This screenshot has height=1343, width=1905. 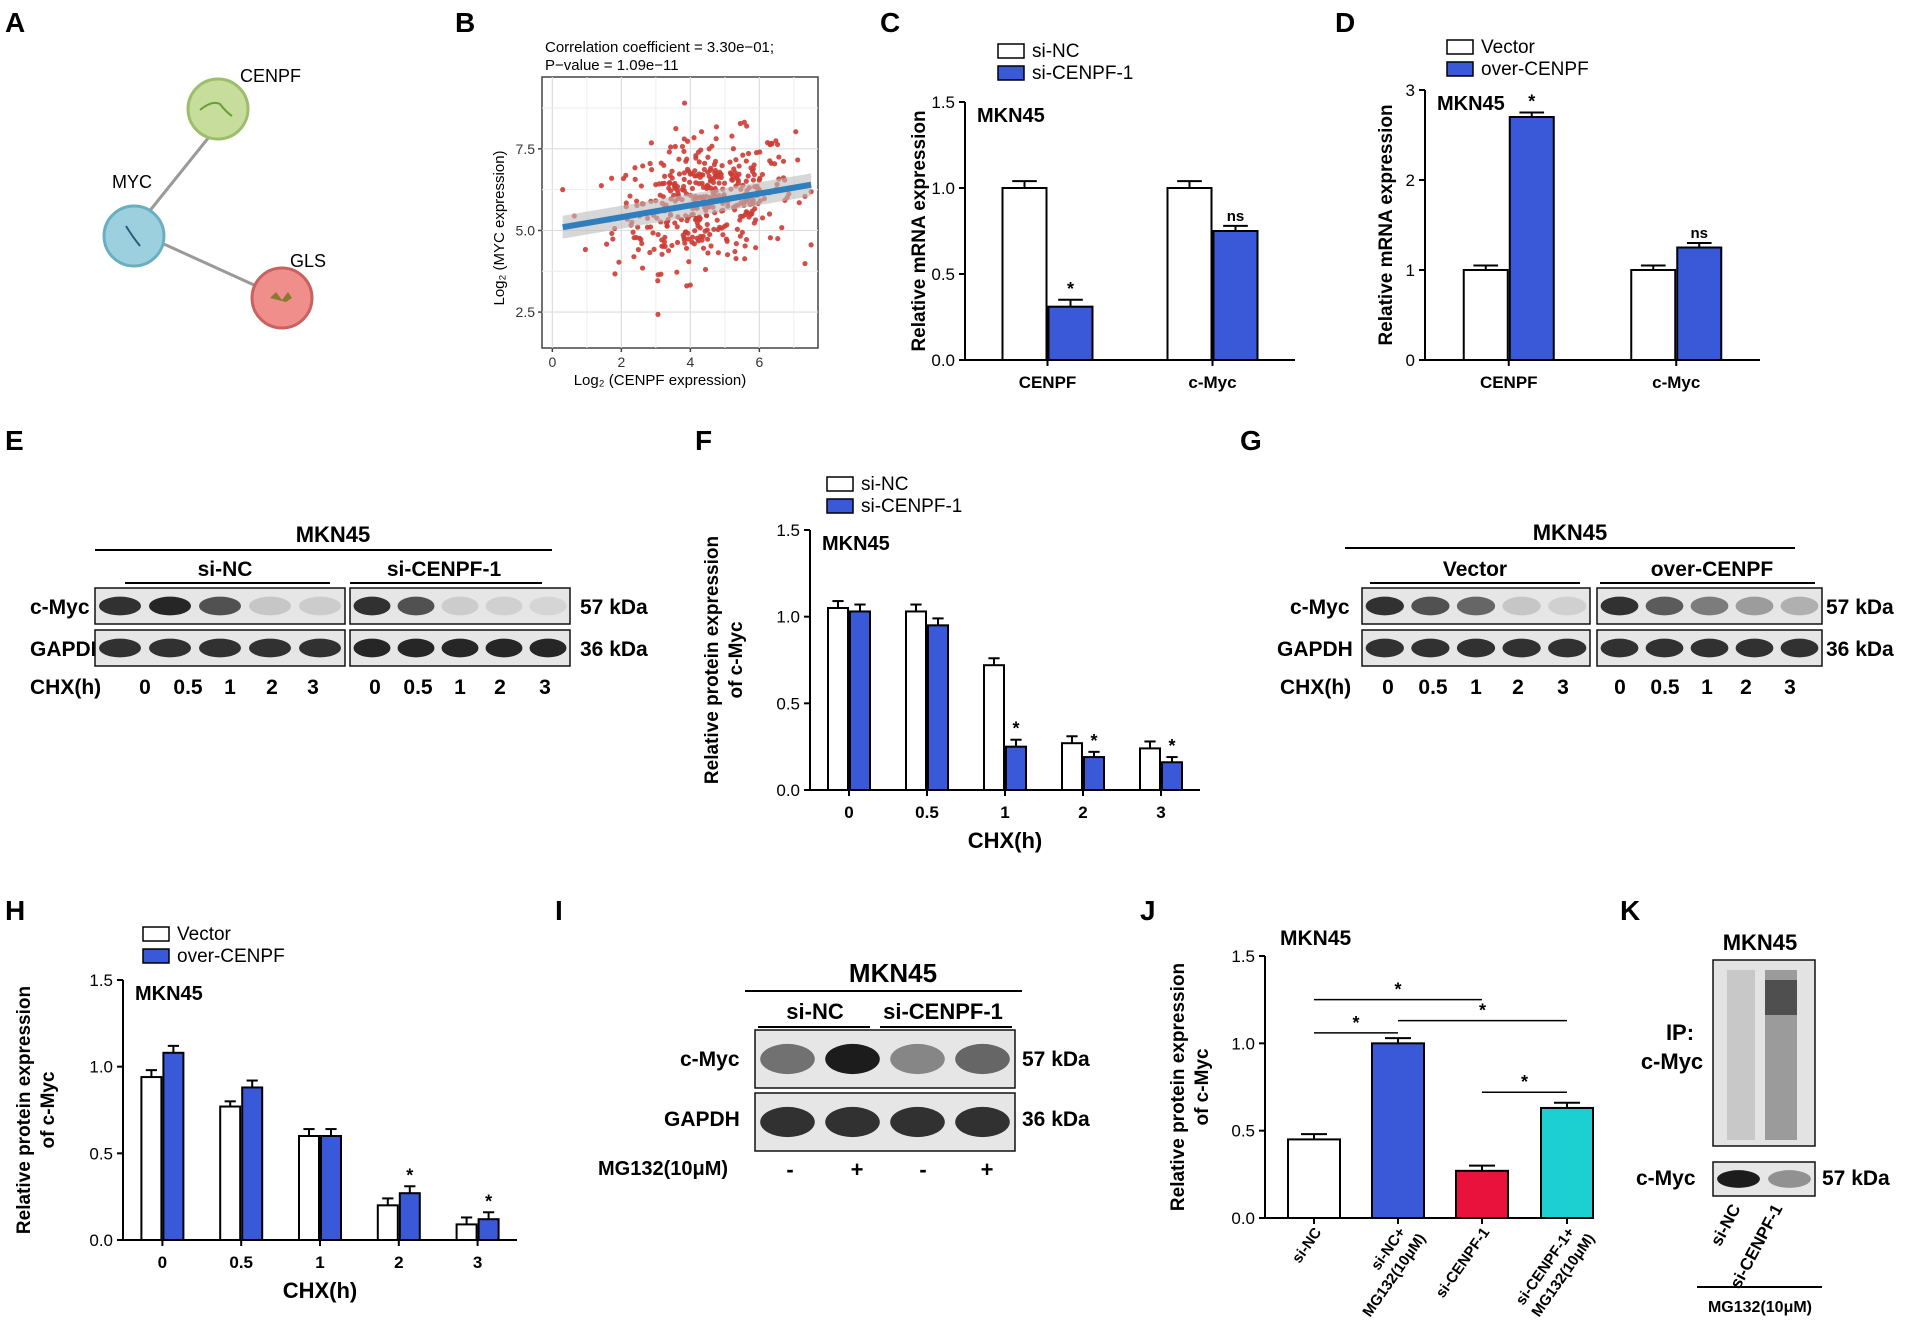 I want to click on node-label-gls: GLS, so click(x=308, y=261).